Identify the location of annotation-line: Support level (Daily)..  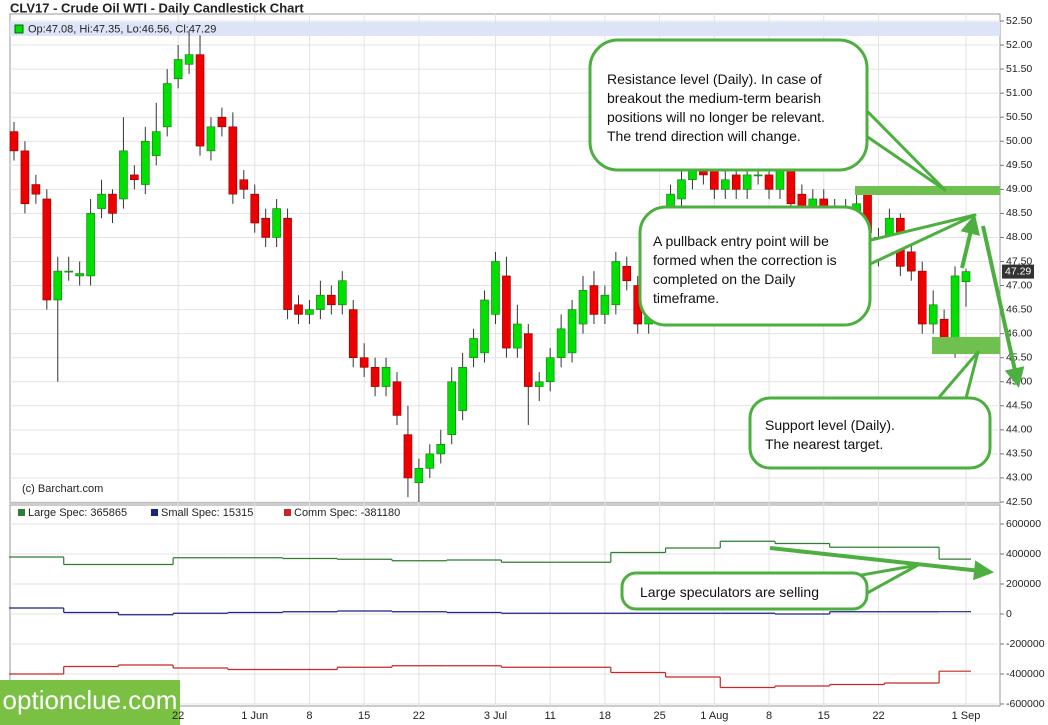
(830, 425).